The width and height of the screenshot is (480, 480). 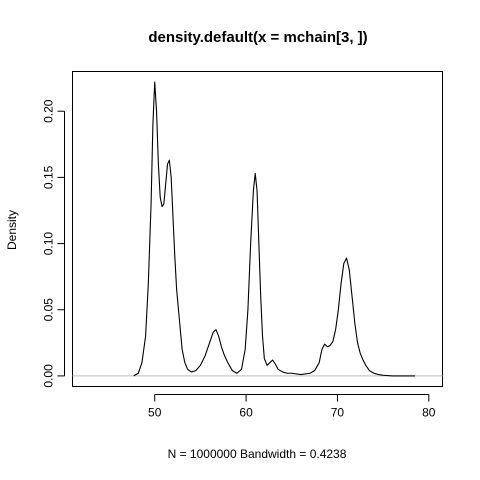 What do you see at coordinates (257, 454) in the screenshot?
I see `x-axis-label: N = 1000000 Bandwidth = 0.4238` at bounding box center [257, 454].